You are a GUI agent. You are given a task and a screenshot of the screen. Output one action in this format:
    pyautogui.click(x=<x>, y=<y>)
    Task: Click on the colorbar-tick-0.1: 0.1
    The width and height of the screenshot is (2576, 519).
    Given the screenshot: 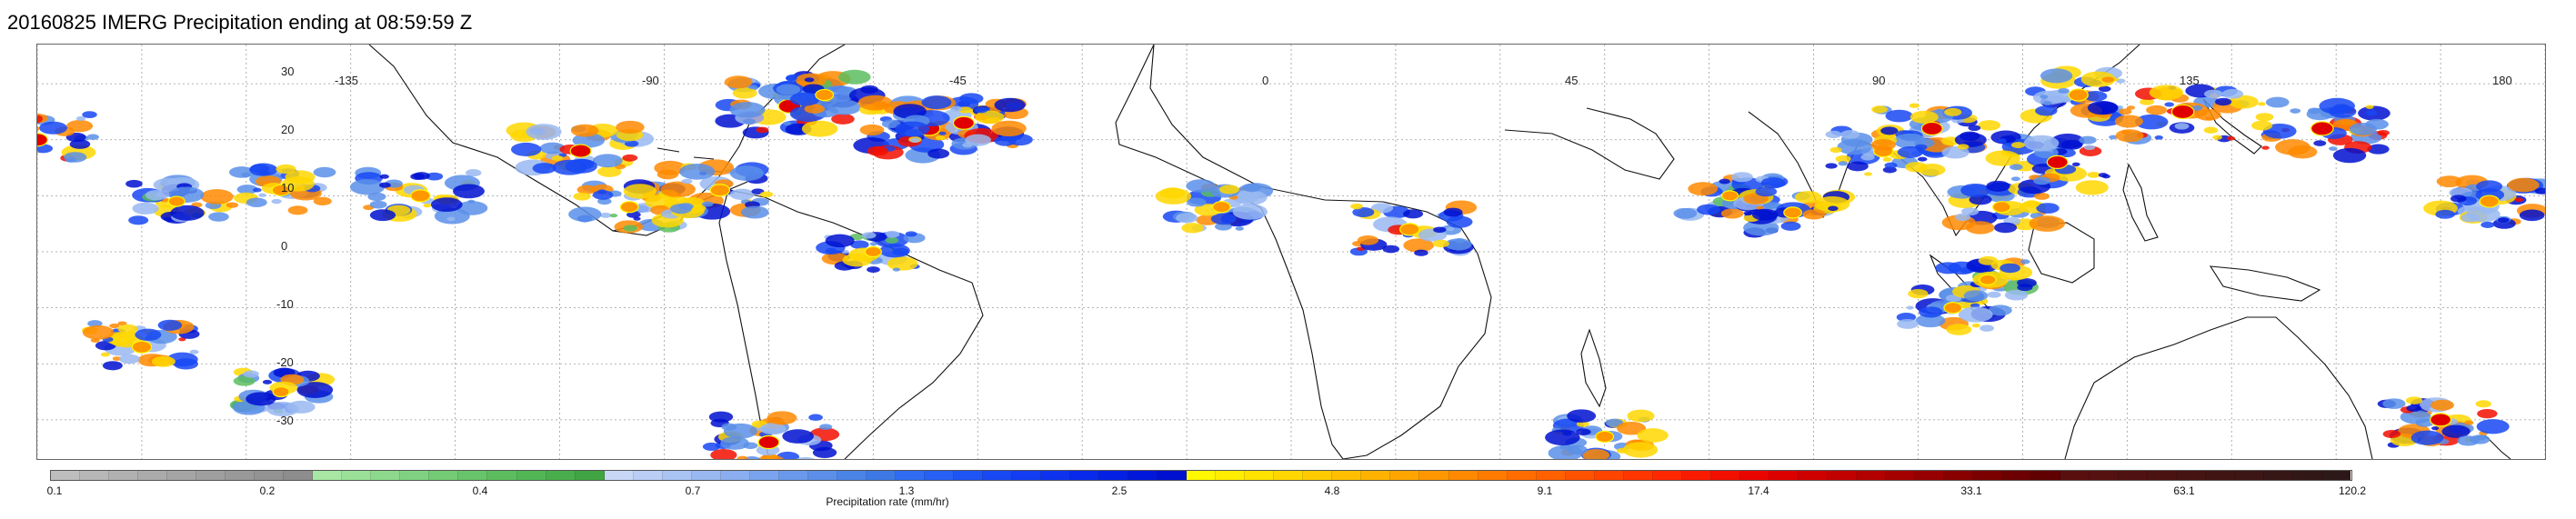 What is the action you would take?
    pyautogui.click(x=54, y=491)
    